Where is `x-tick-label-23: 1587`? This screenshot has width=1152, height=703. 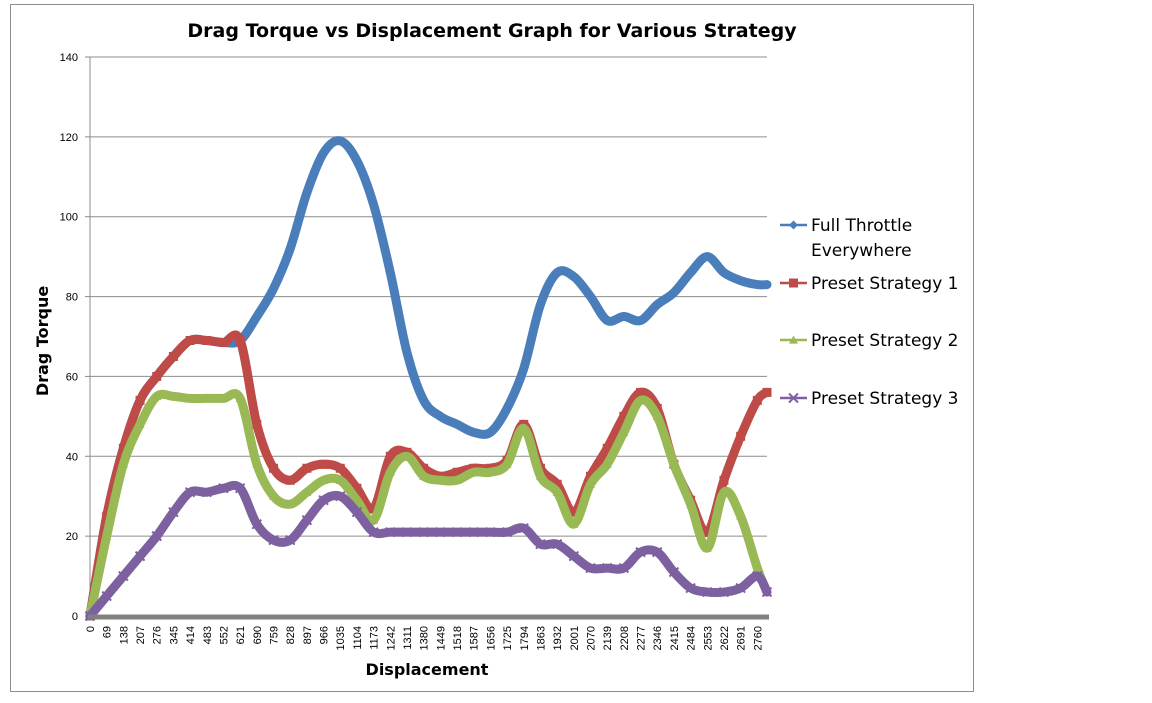
x-tick-label-23: 1587 is located at coordinates (475, 638).